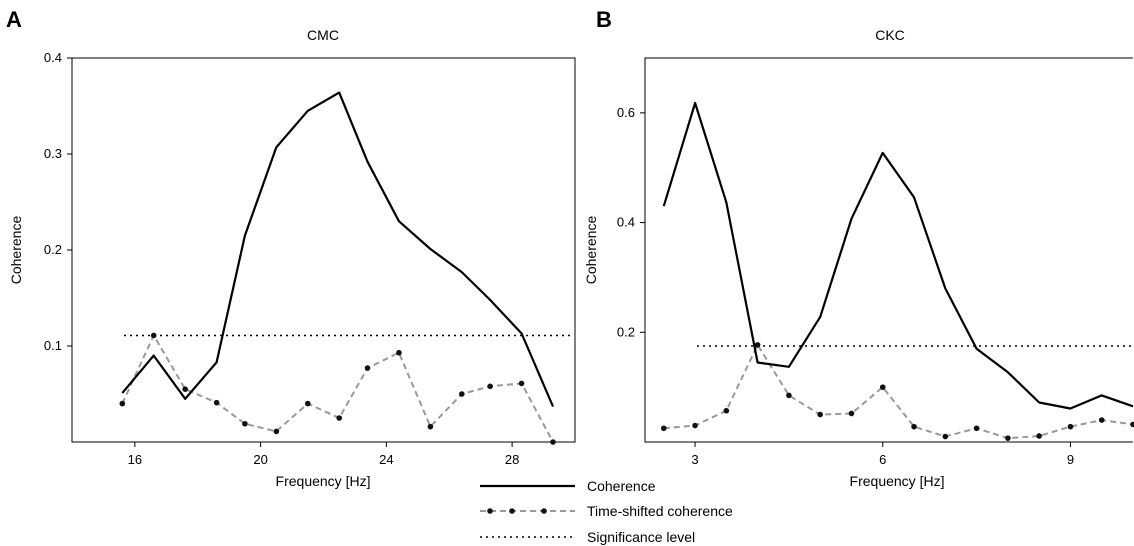  I want to click on y-tick-label-a-1: 0.2, so click(53, 249).